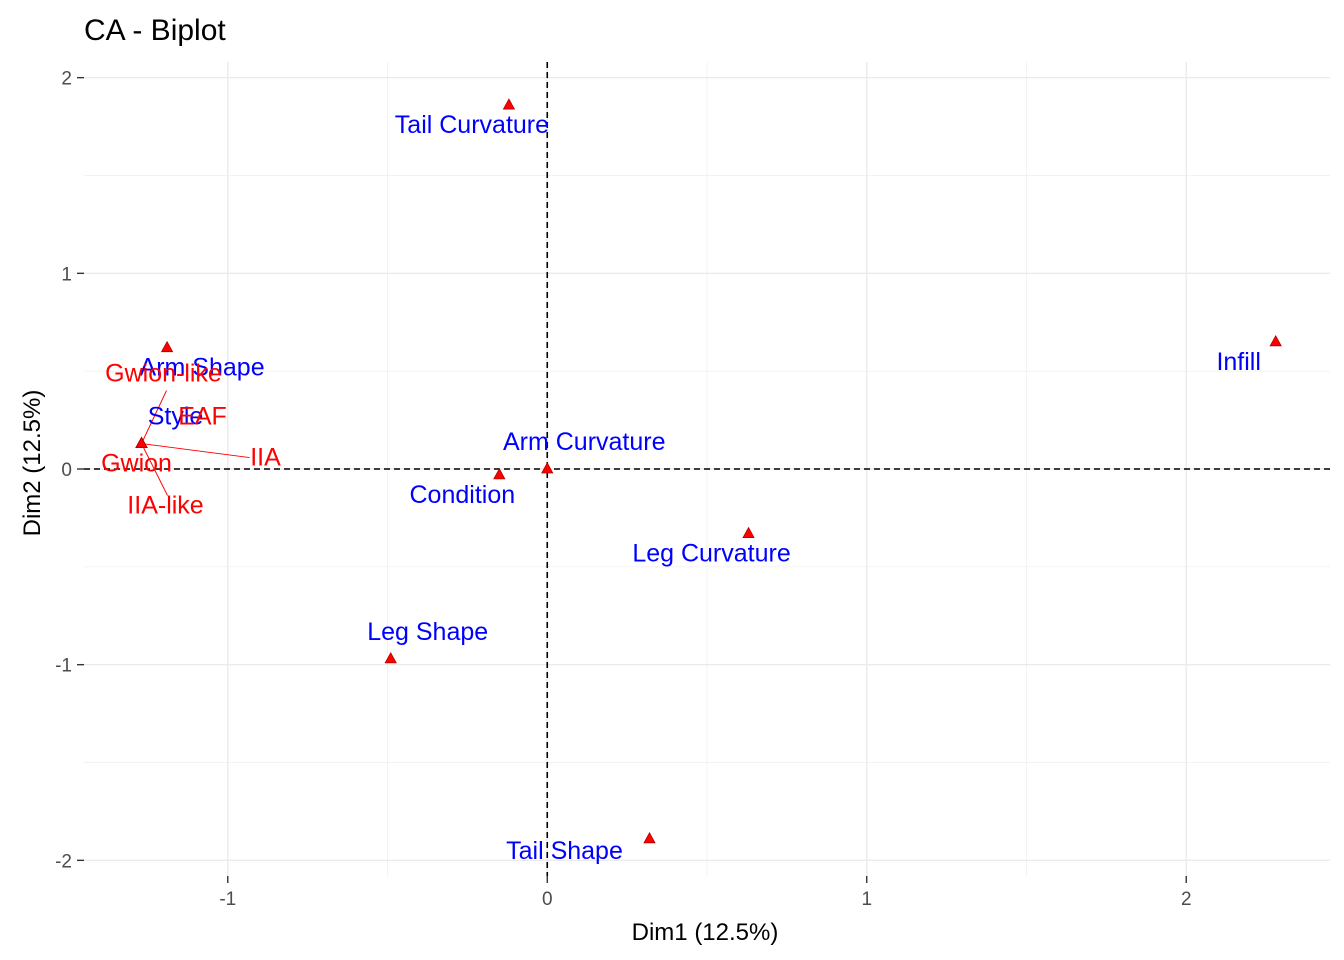  What do you see at coordinates (1186, 899) in the screenshot?
I see `x-tick-label: 2` at bounding box center [1186, 899].